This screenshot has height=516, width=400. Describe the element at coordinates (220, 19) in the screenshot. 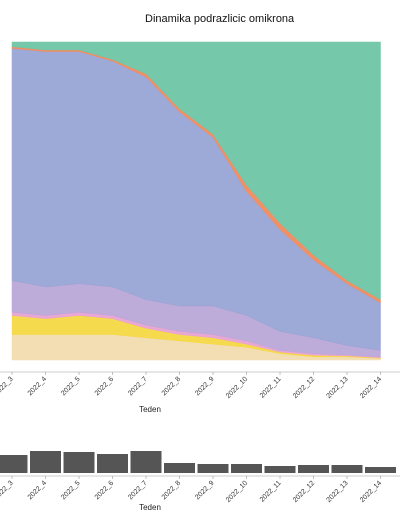

I see `chart-title: Dinamika podrazlicic omikrona` at that location.